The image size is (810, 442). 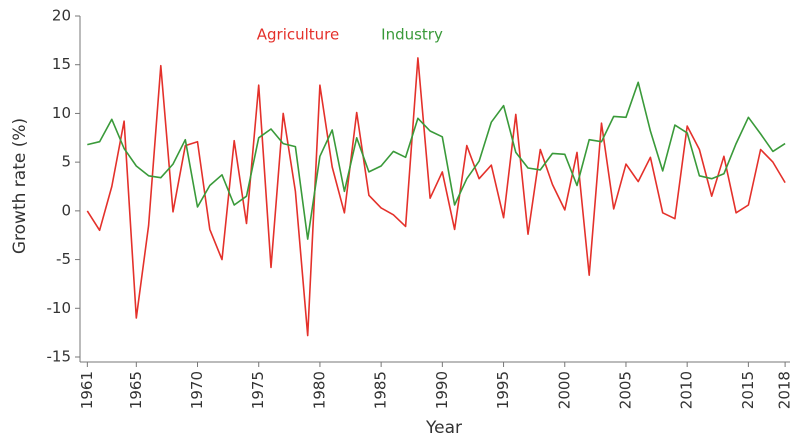 I want to click on legend-label: Agriculture, so click(x=298, y=35).